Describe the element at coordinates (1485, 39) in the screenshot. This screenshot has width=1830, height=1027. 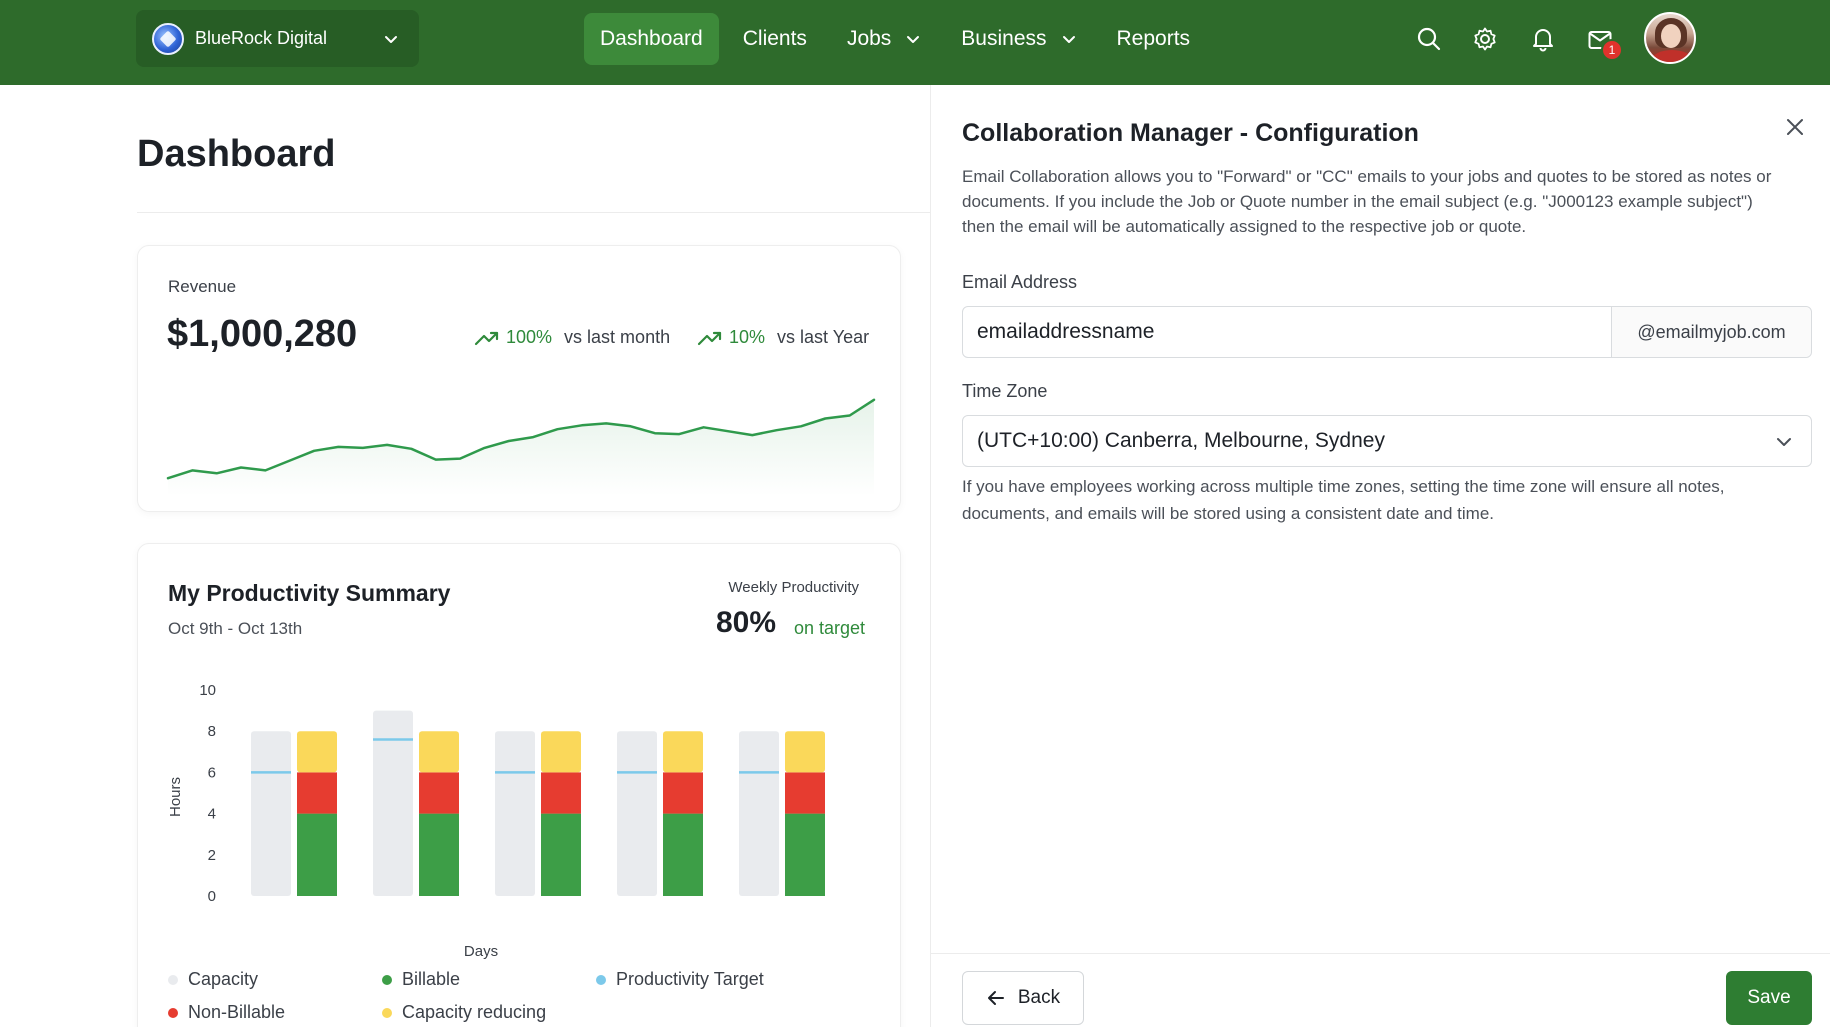
I see `gear-icon` at that location.